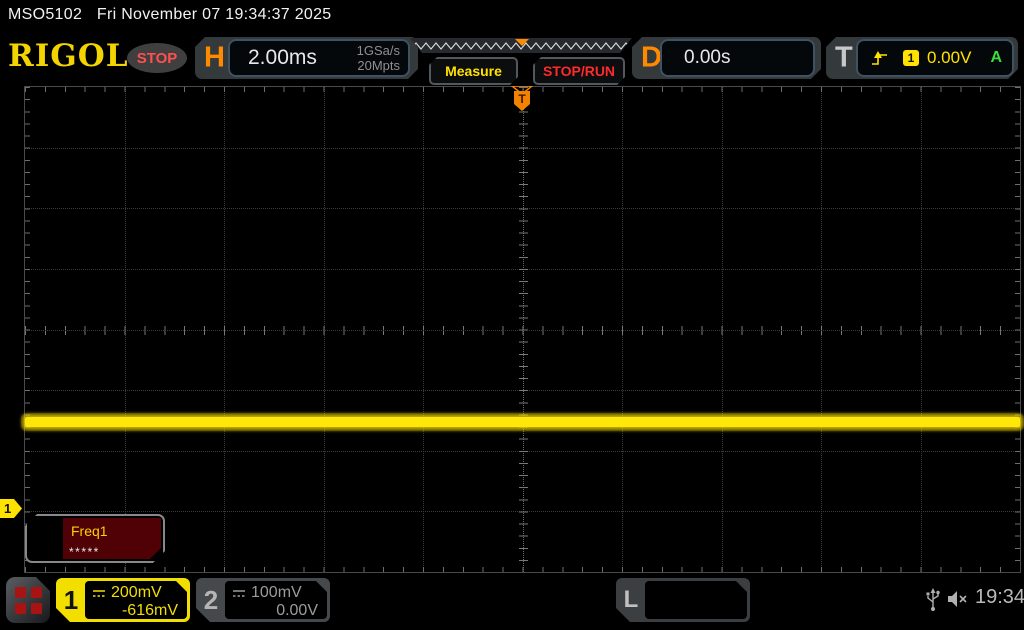  I want to click on acquisition-info: 1GSa/s 20Mpts, so click(378, 58).